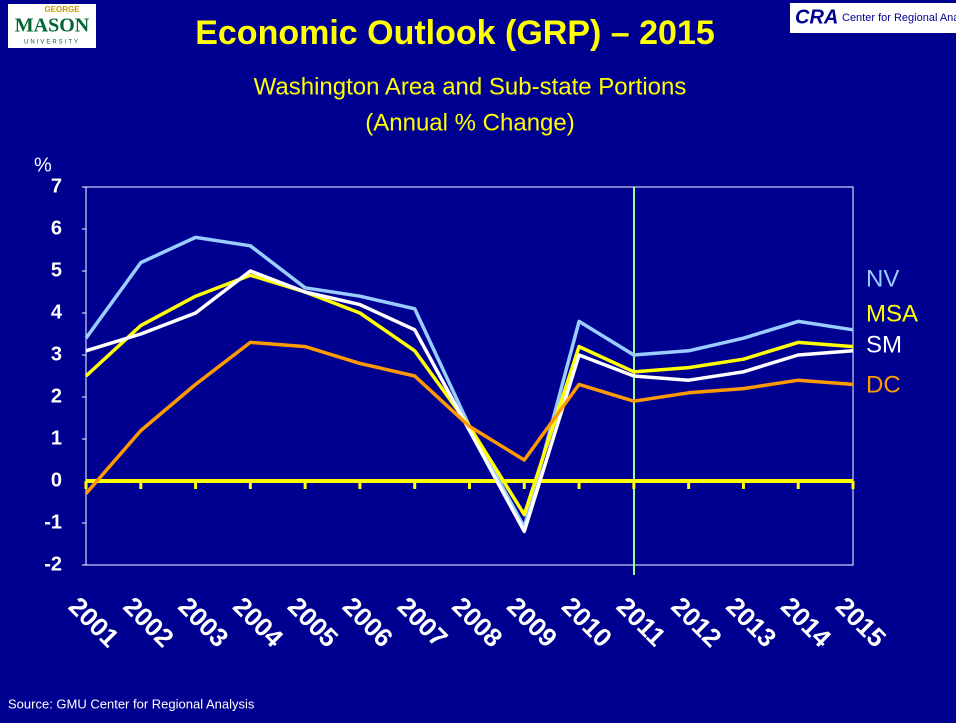  What do you see at coordinates (899, 18) in the screenshot?
I see `logo-right-text: Center for Regional Analy` at bounding box center [899, 18].